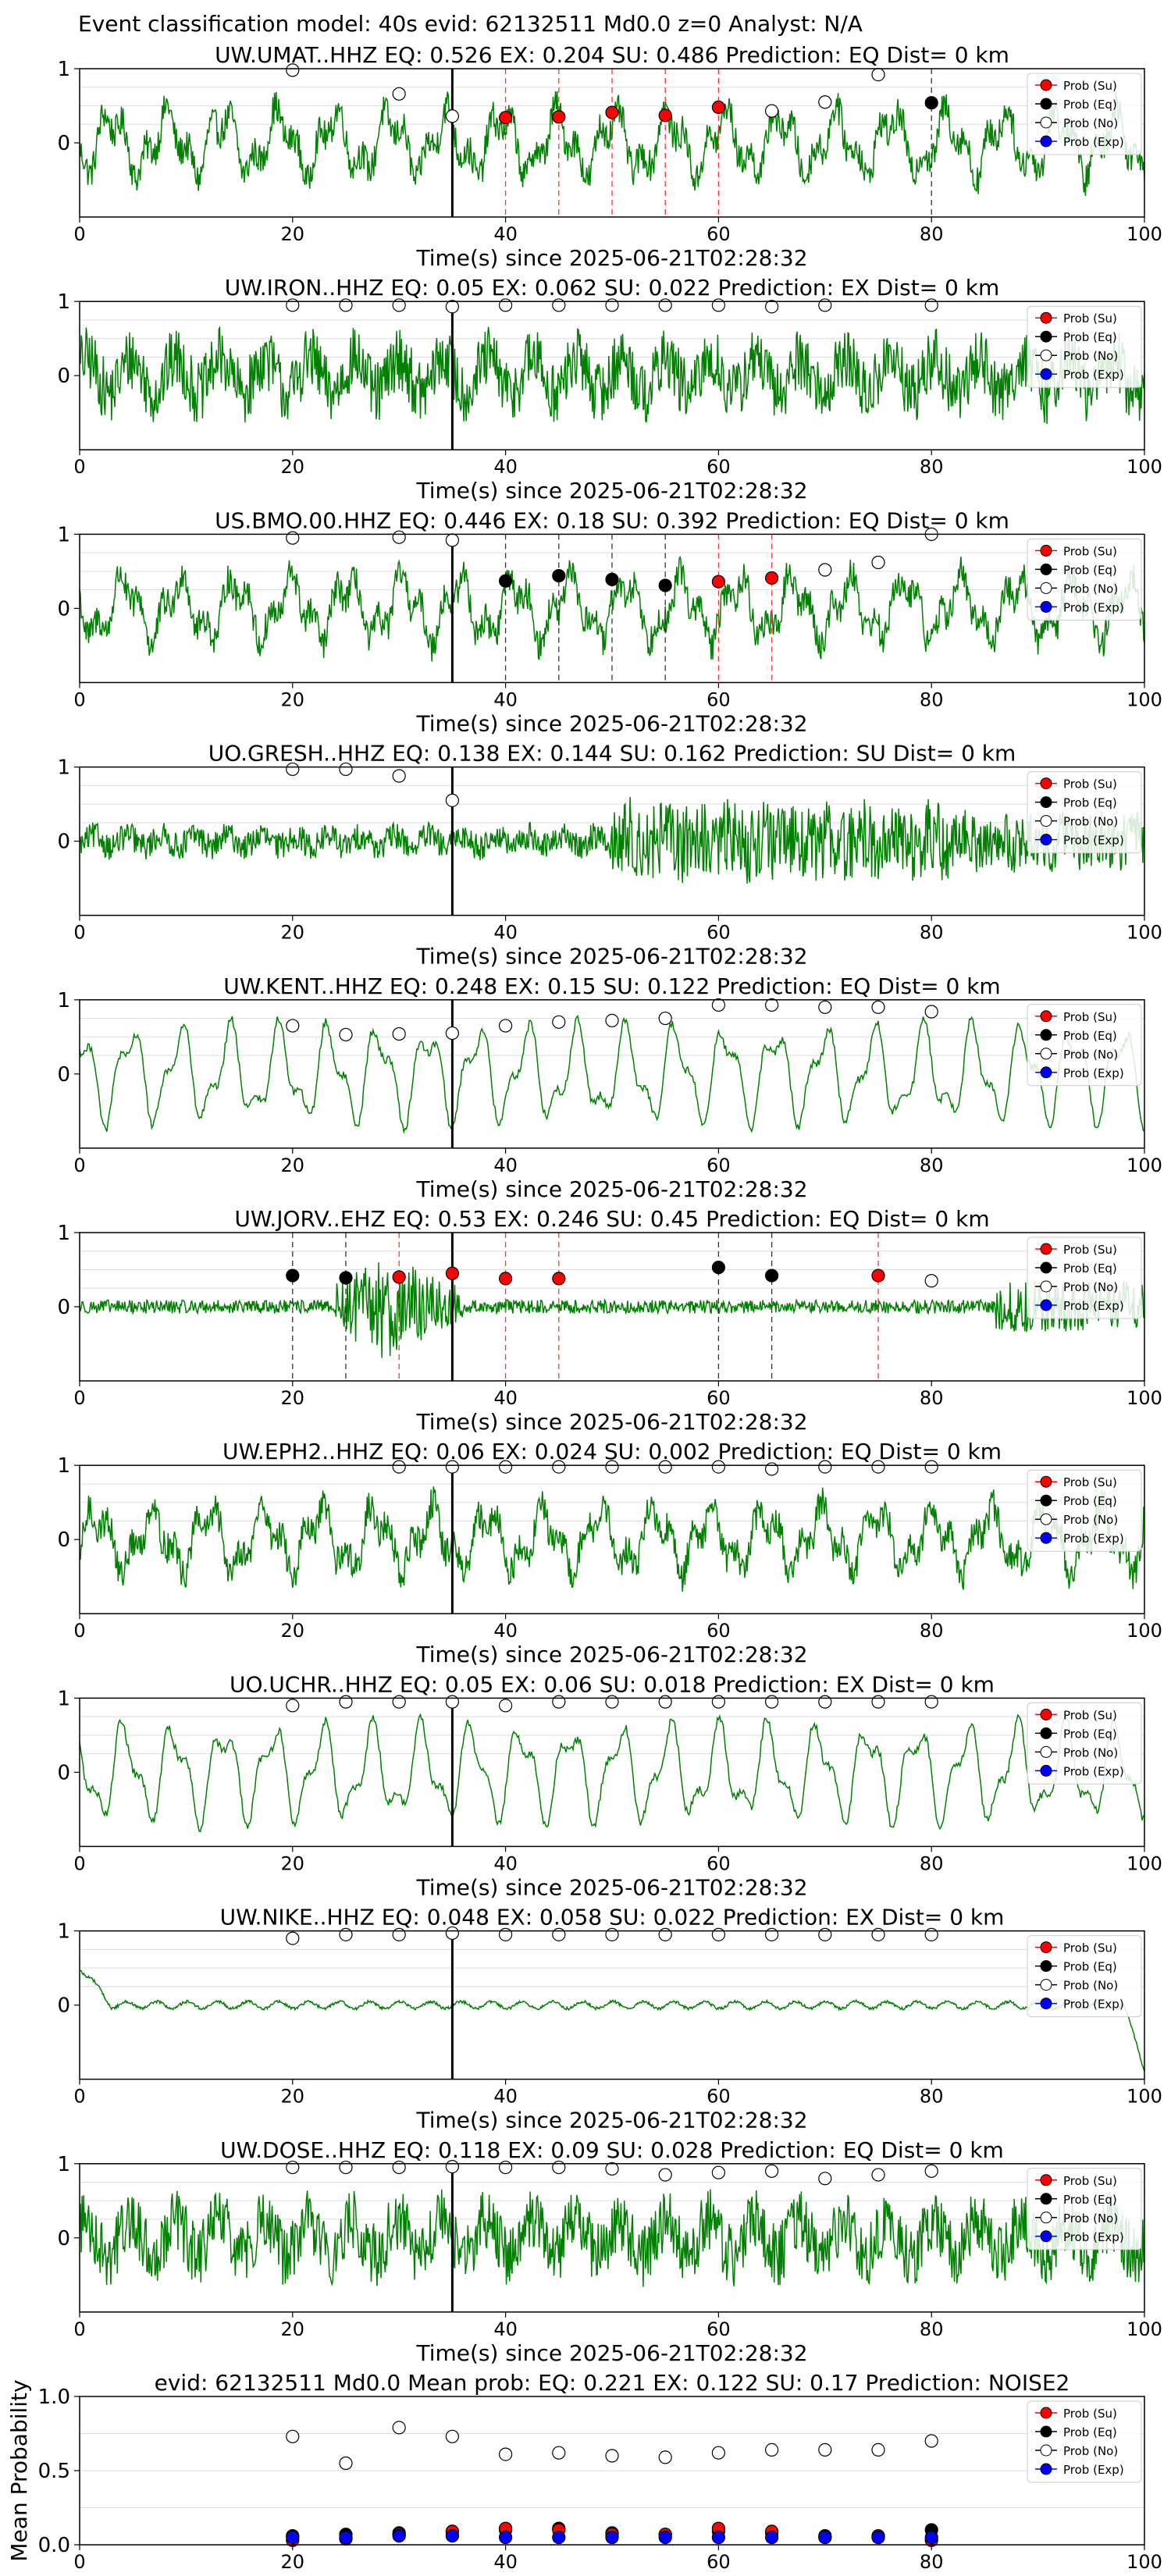 The image size is (1171, 2576). I want to click on prob-marker-su, so click(718, 107).